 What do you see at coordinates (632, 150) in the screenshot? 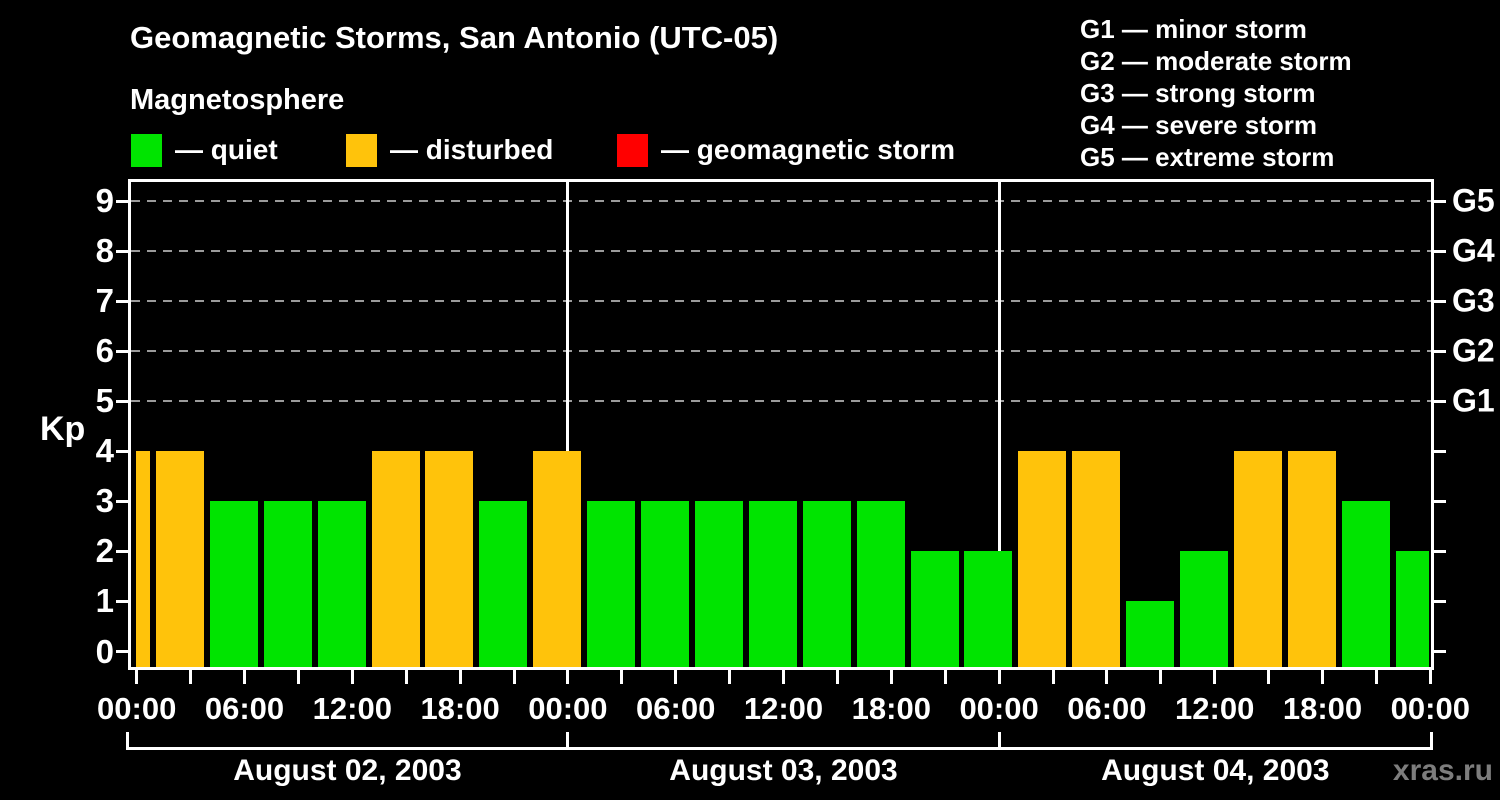
I see `geomagnetic-storm-legend-swatch` at bounding box center [632, 150].